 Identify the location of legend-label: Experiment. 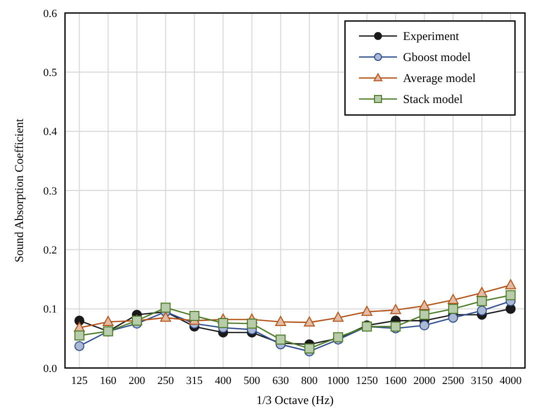
(431, 36).